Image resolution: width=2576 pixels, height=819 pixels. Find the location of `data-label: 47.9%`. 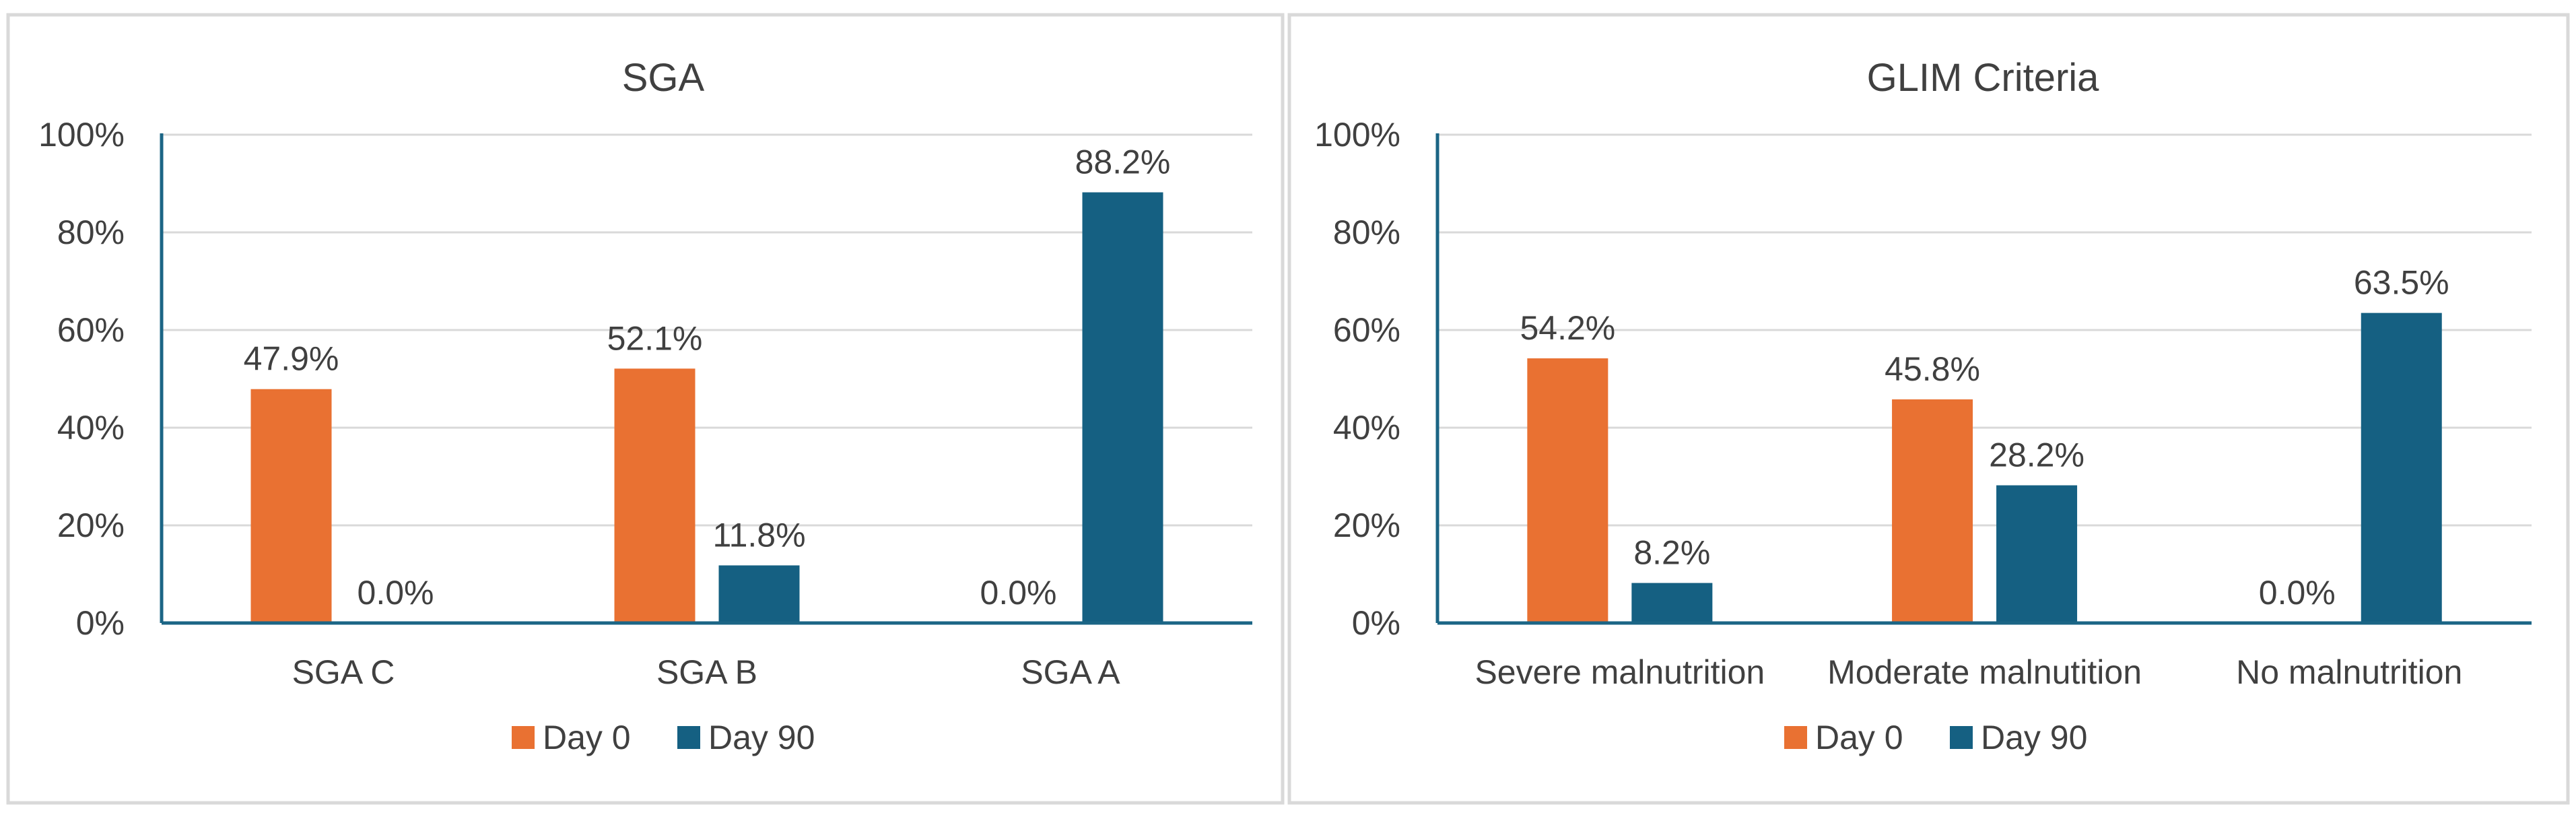

data-label: 47.9% is located at coordinates (292, 359).